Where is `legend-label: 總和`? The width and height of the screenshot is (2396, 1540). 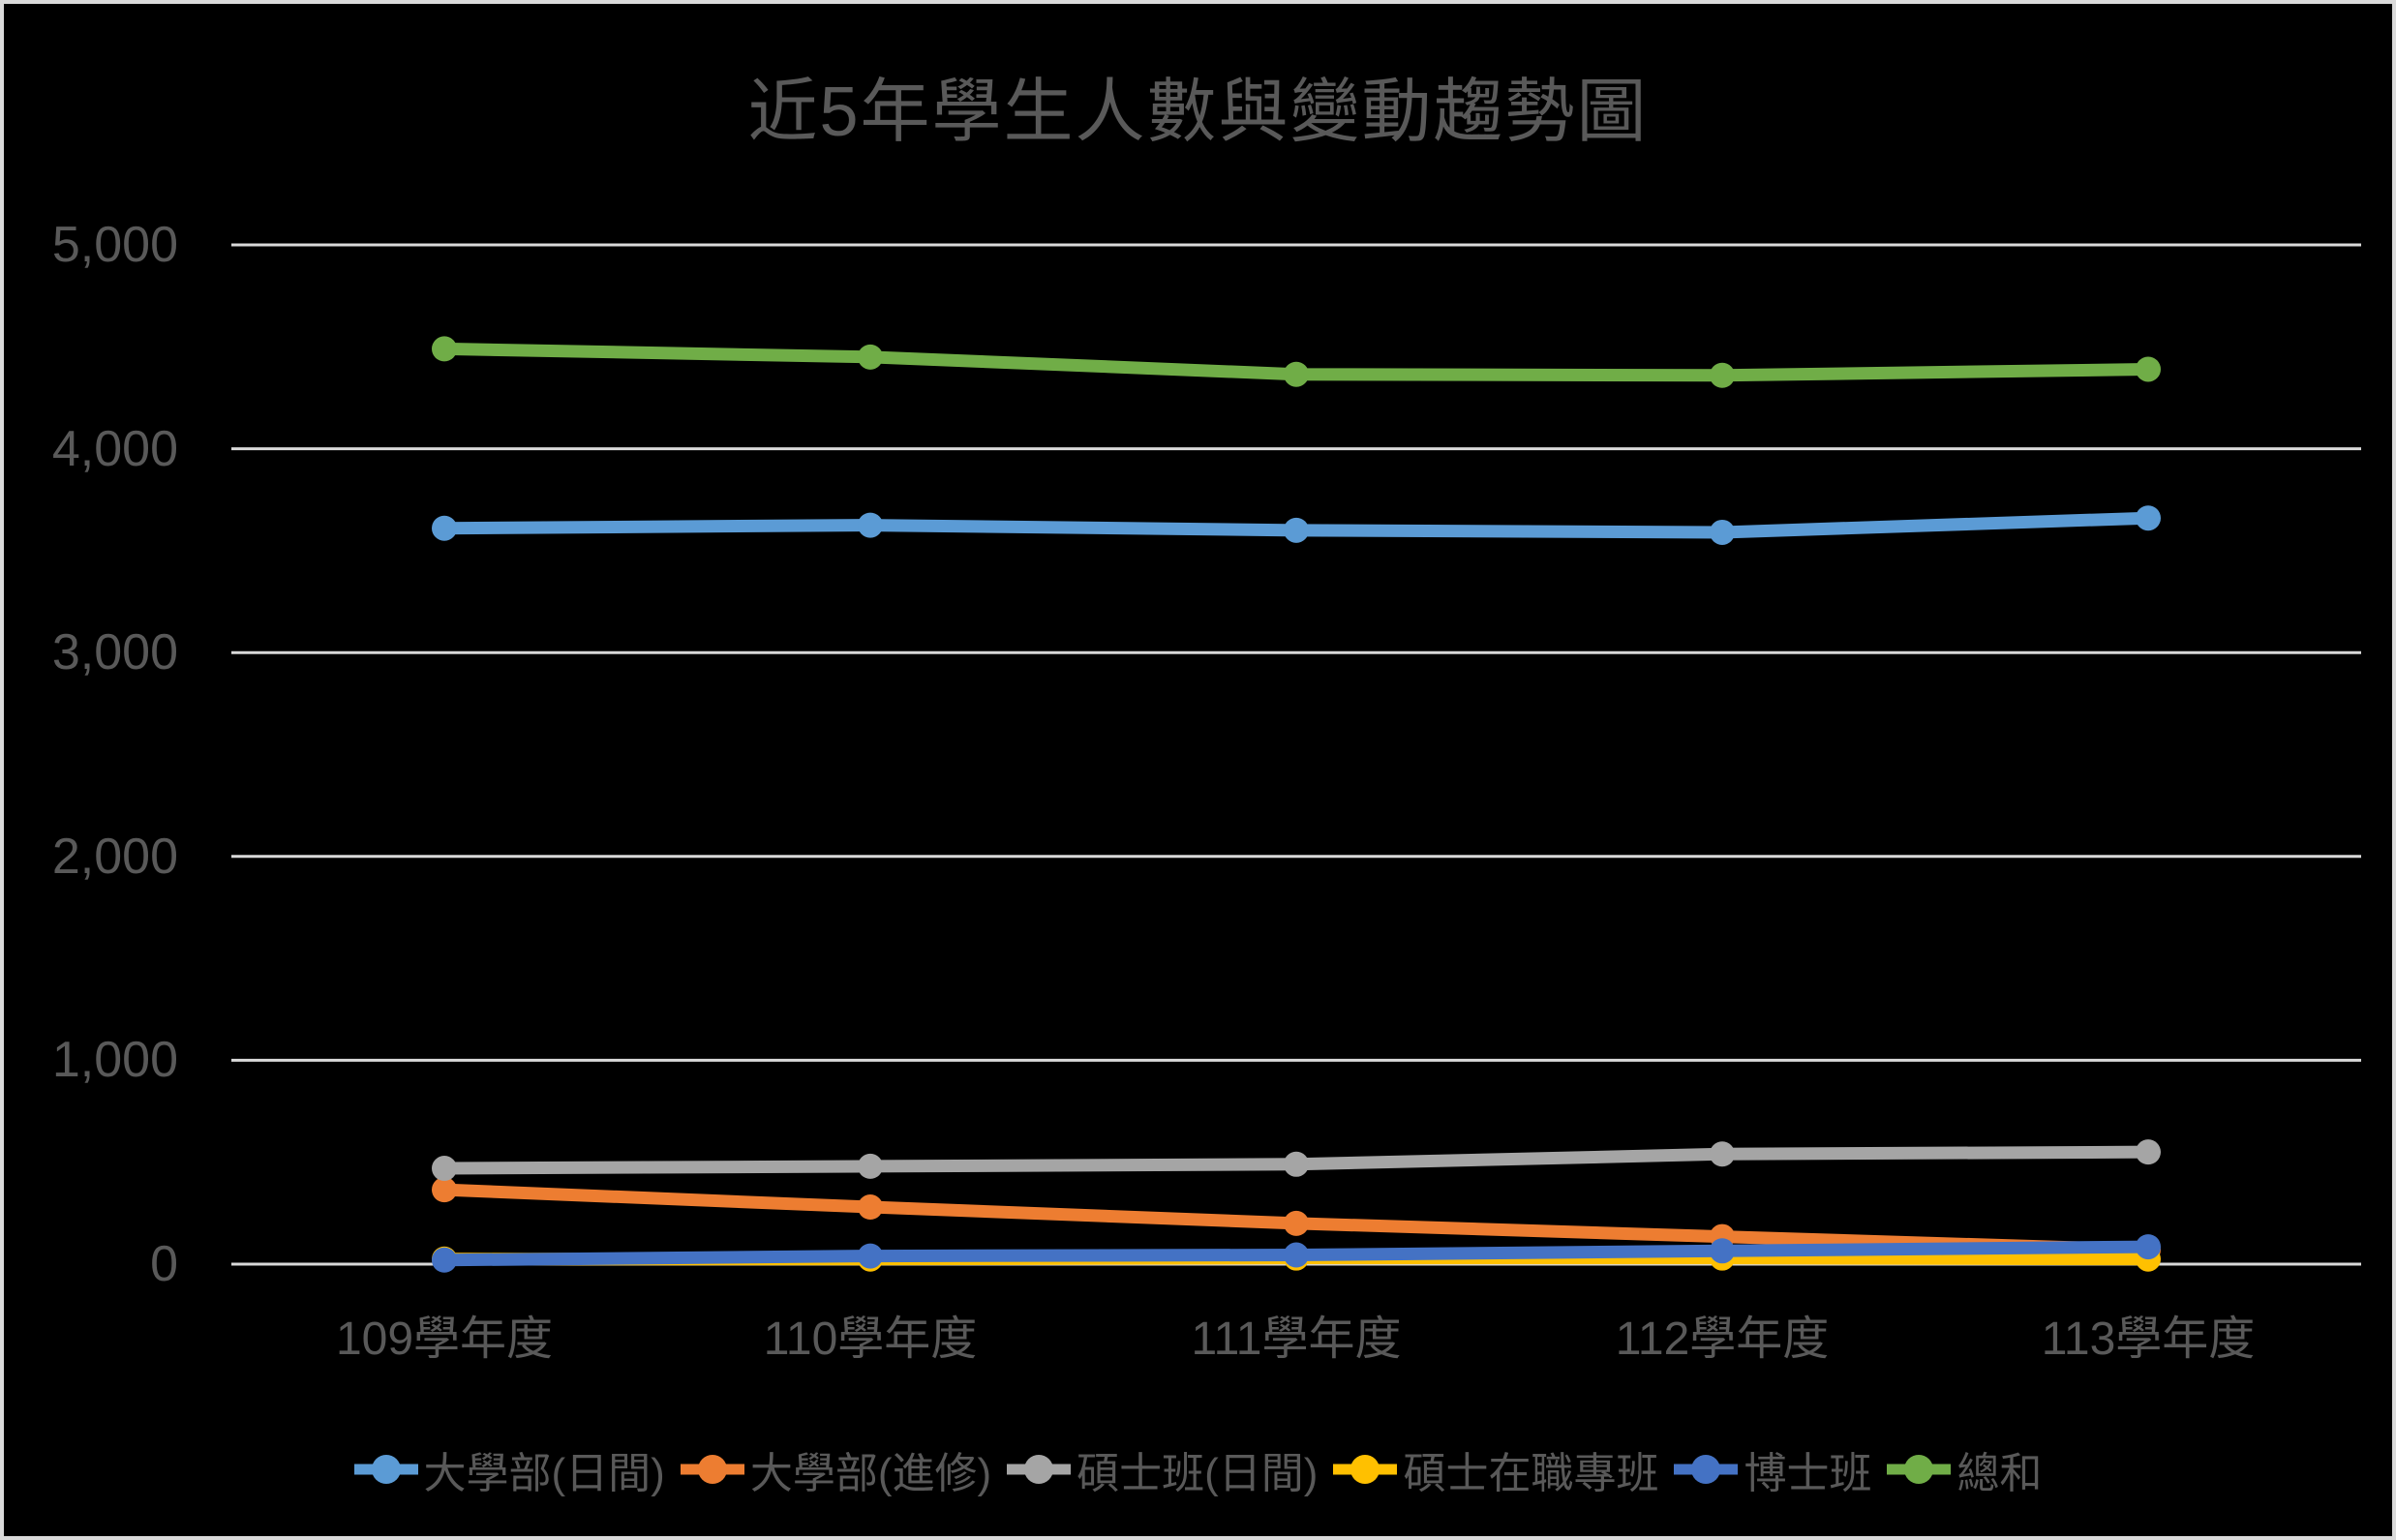
legend-label: 總和 is located at coordinates (1999, 1474).